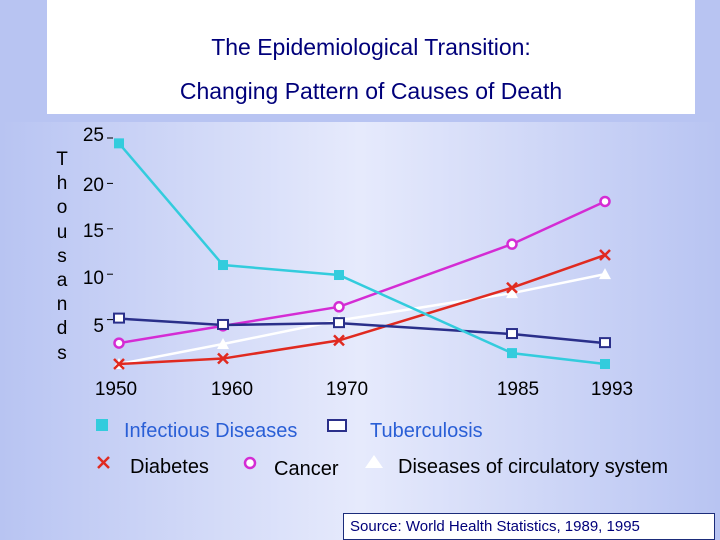 The height and width of the screenshot is (540, 720). What do you see at coordinates (347, 389) in the screenshot?
I see `x-tick-1970: 1970` at bounding box center [347, 389].